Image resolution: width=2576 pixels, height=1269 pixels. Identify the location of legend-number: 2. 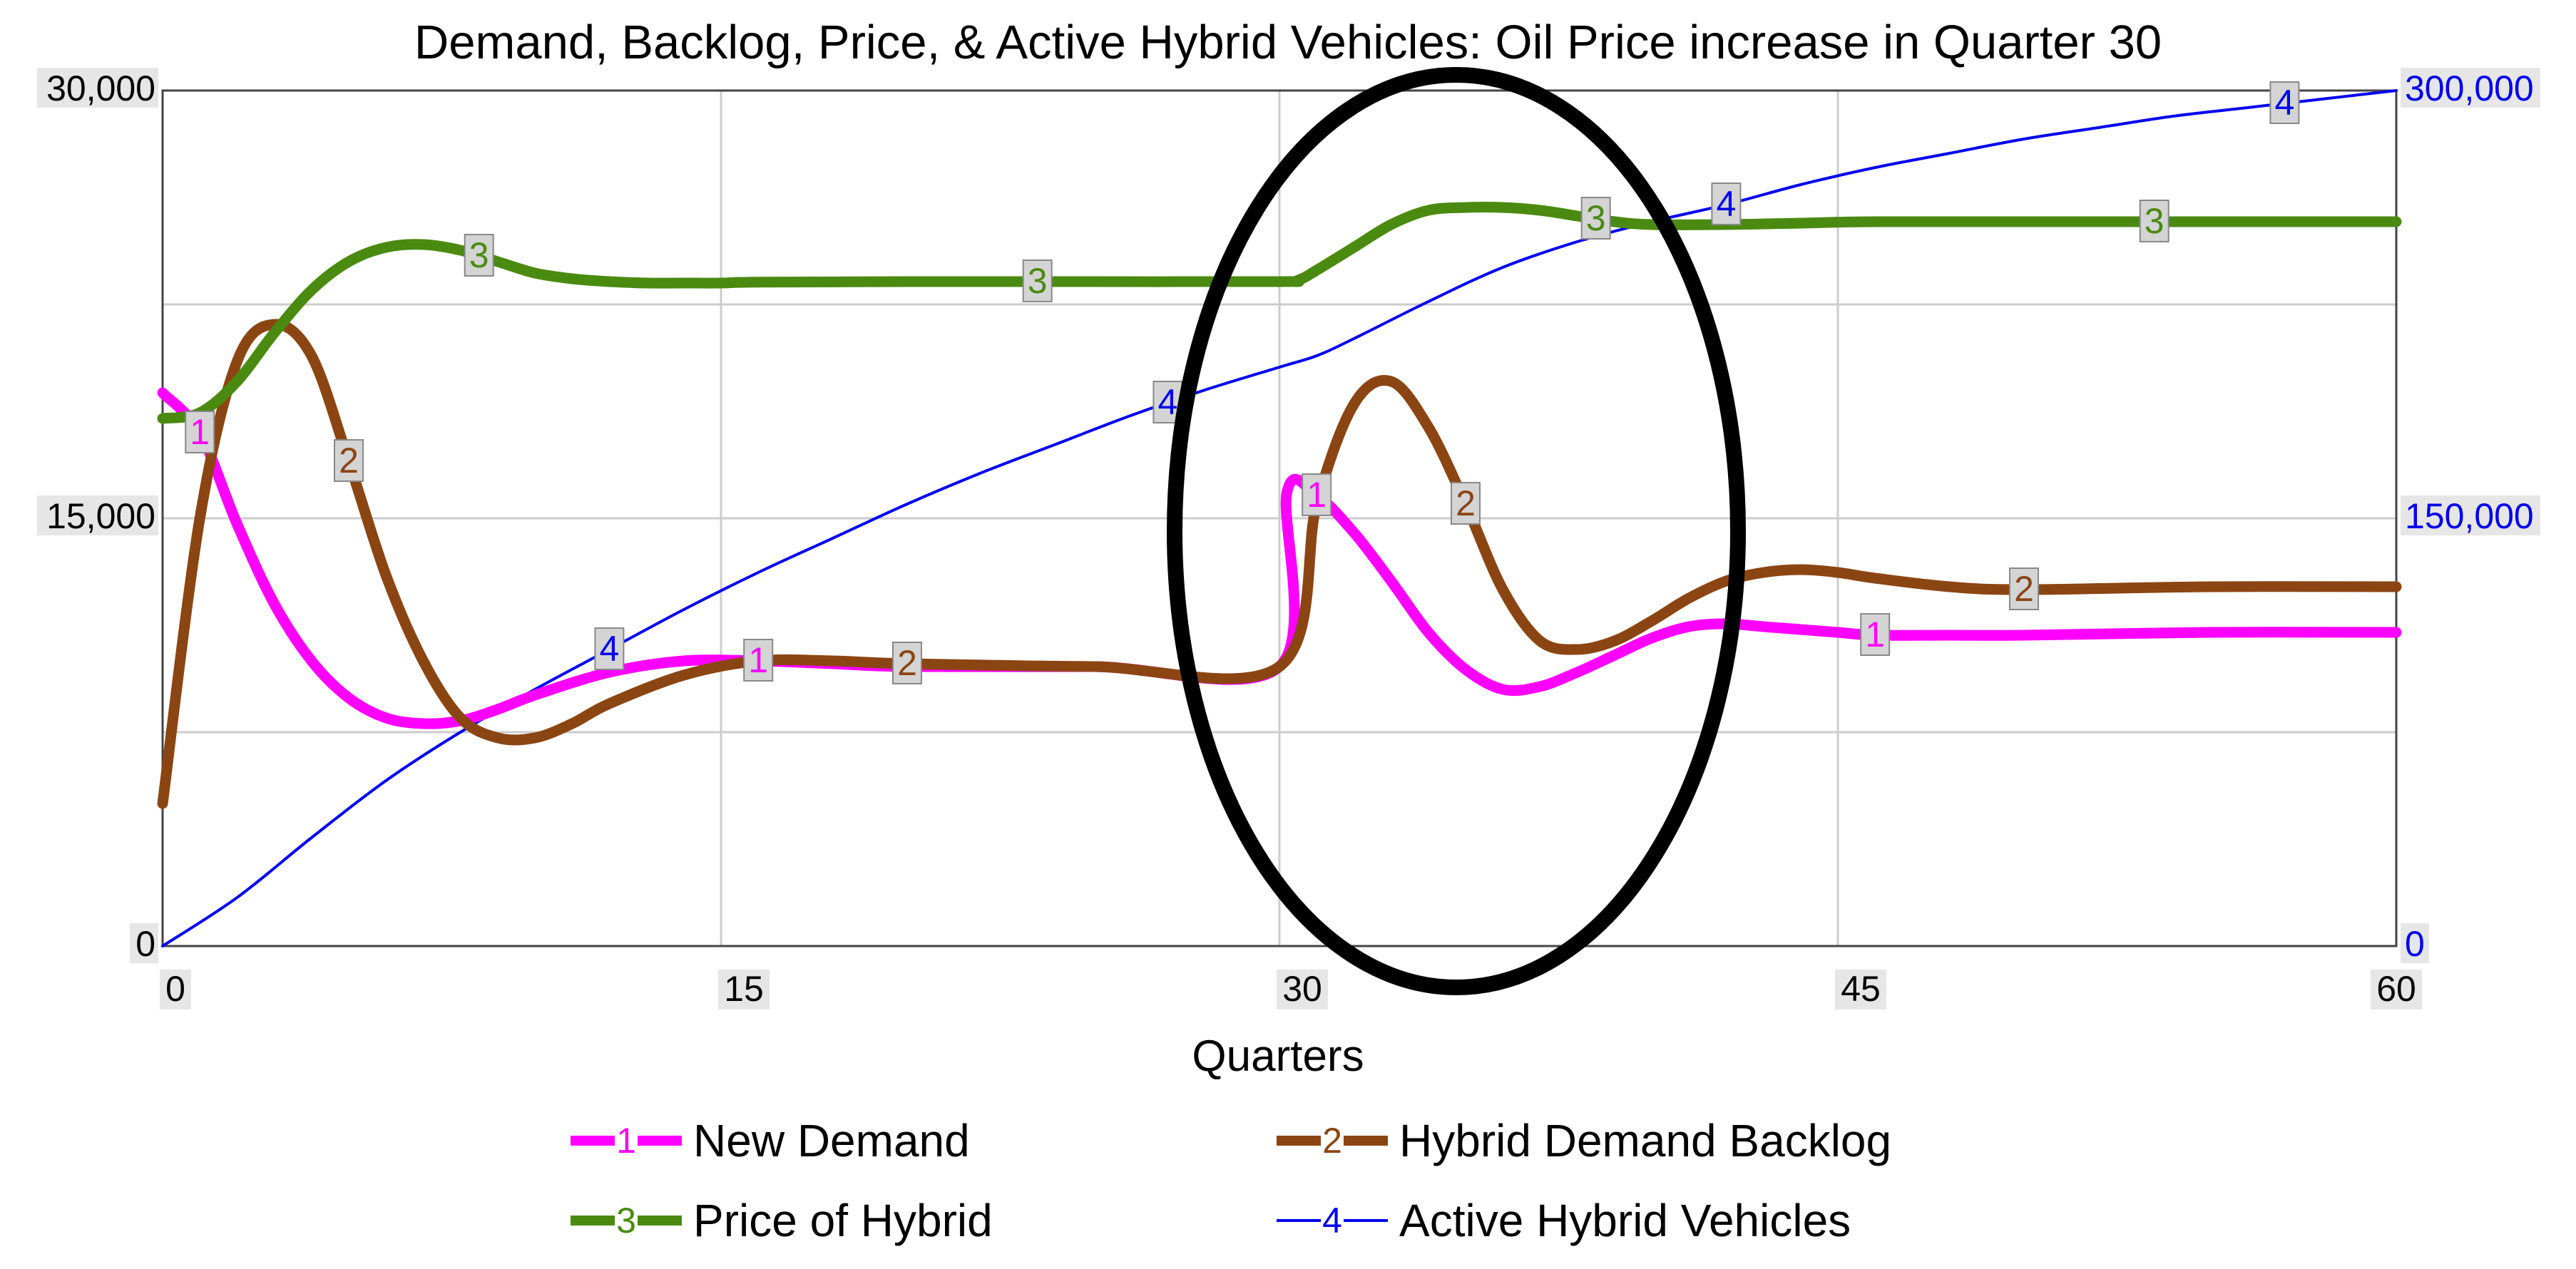
(1332, 1141).